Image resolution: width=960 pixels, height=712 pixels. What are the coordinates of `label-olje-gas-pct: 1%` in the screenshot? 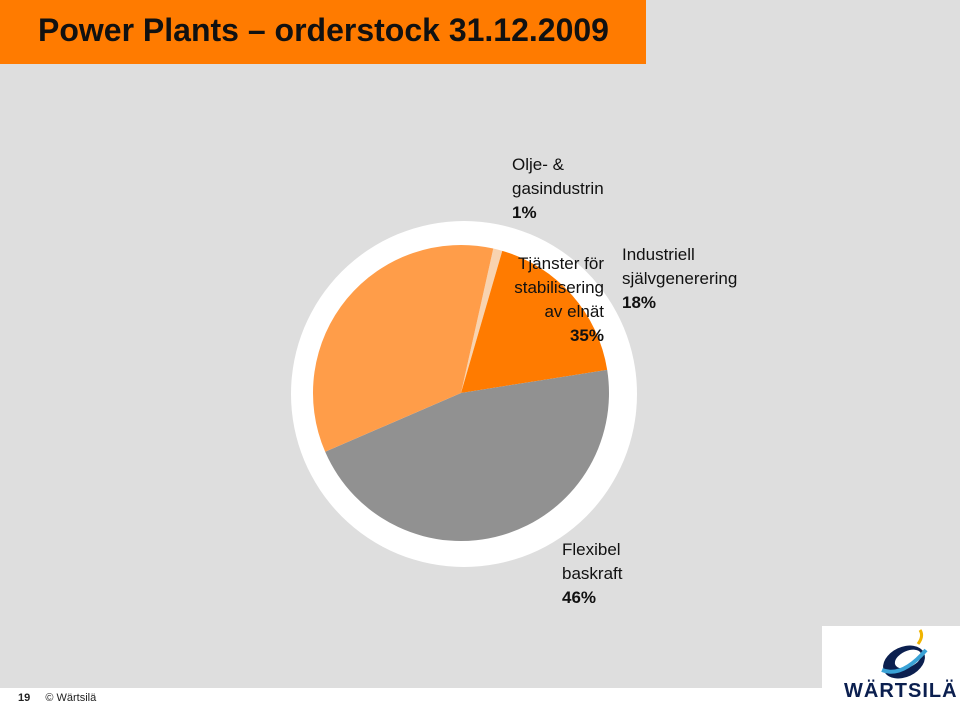 It's located at (524, 212).